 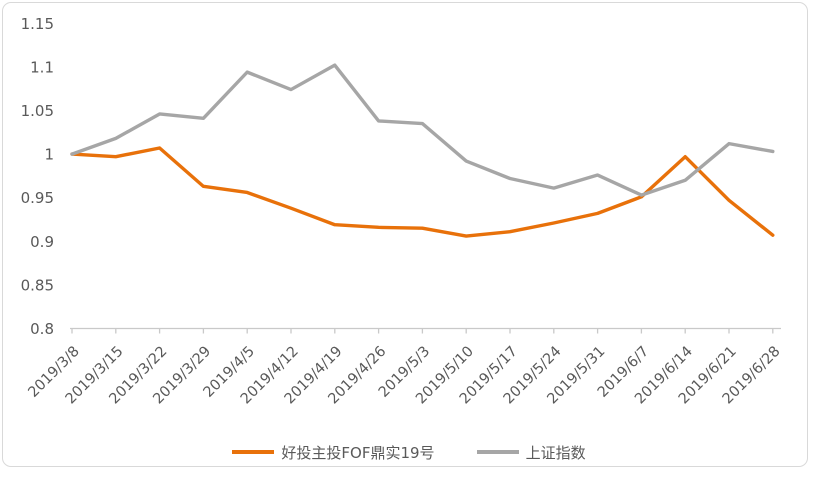 What do you see at coordinates (37, 111) in the screenshot?
I see `y-axis-tick-label: 1.05` at bounding box center [37, 111].